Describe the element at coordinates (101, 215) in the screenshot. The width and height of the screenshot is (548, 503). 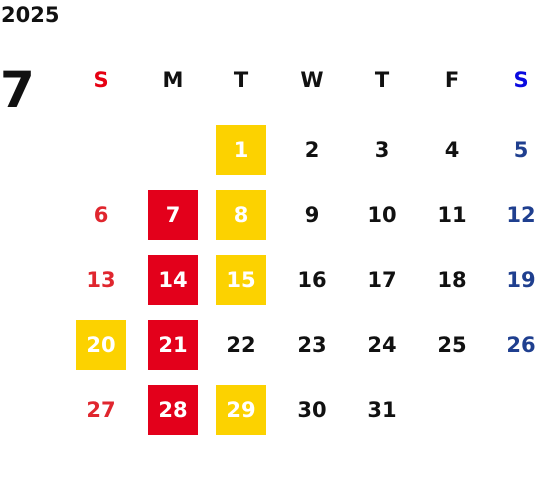
I see `day: 6` at that location.